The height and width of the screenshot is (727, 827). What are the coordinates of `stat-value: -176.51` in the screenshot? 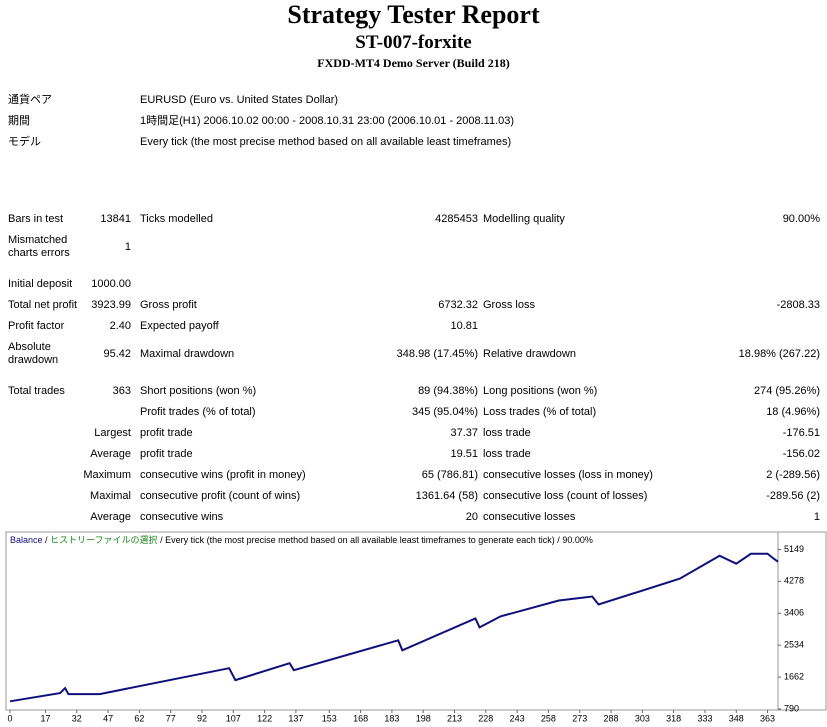 It's located at (801, 433).